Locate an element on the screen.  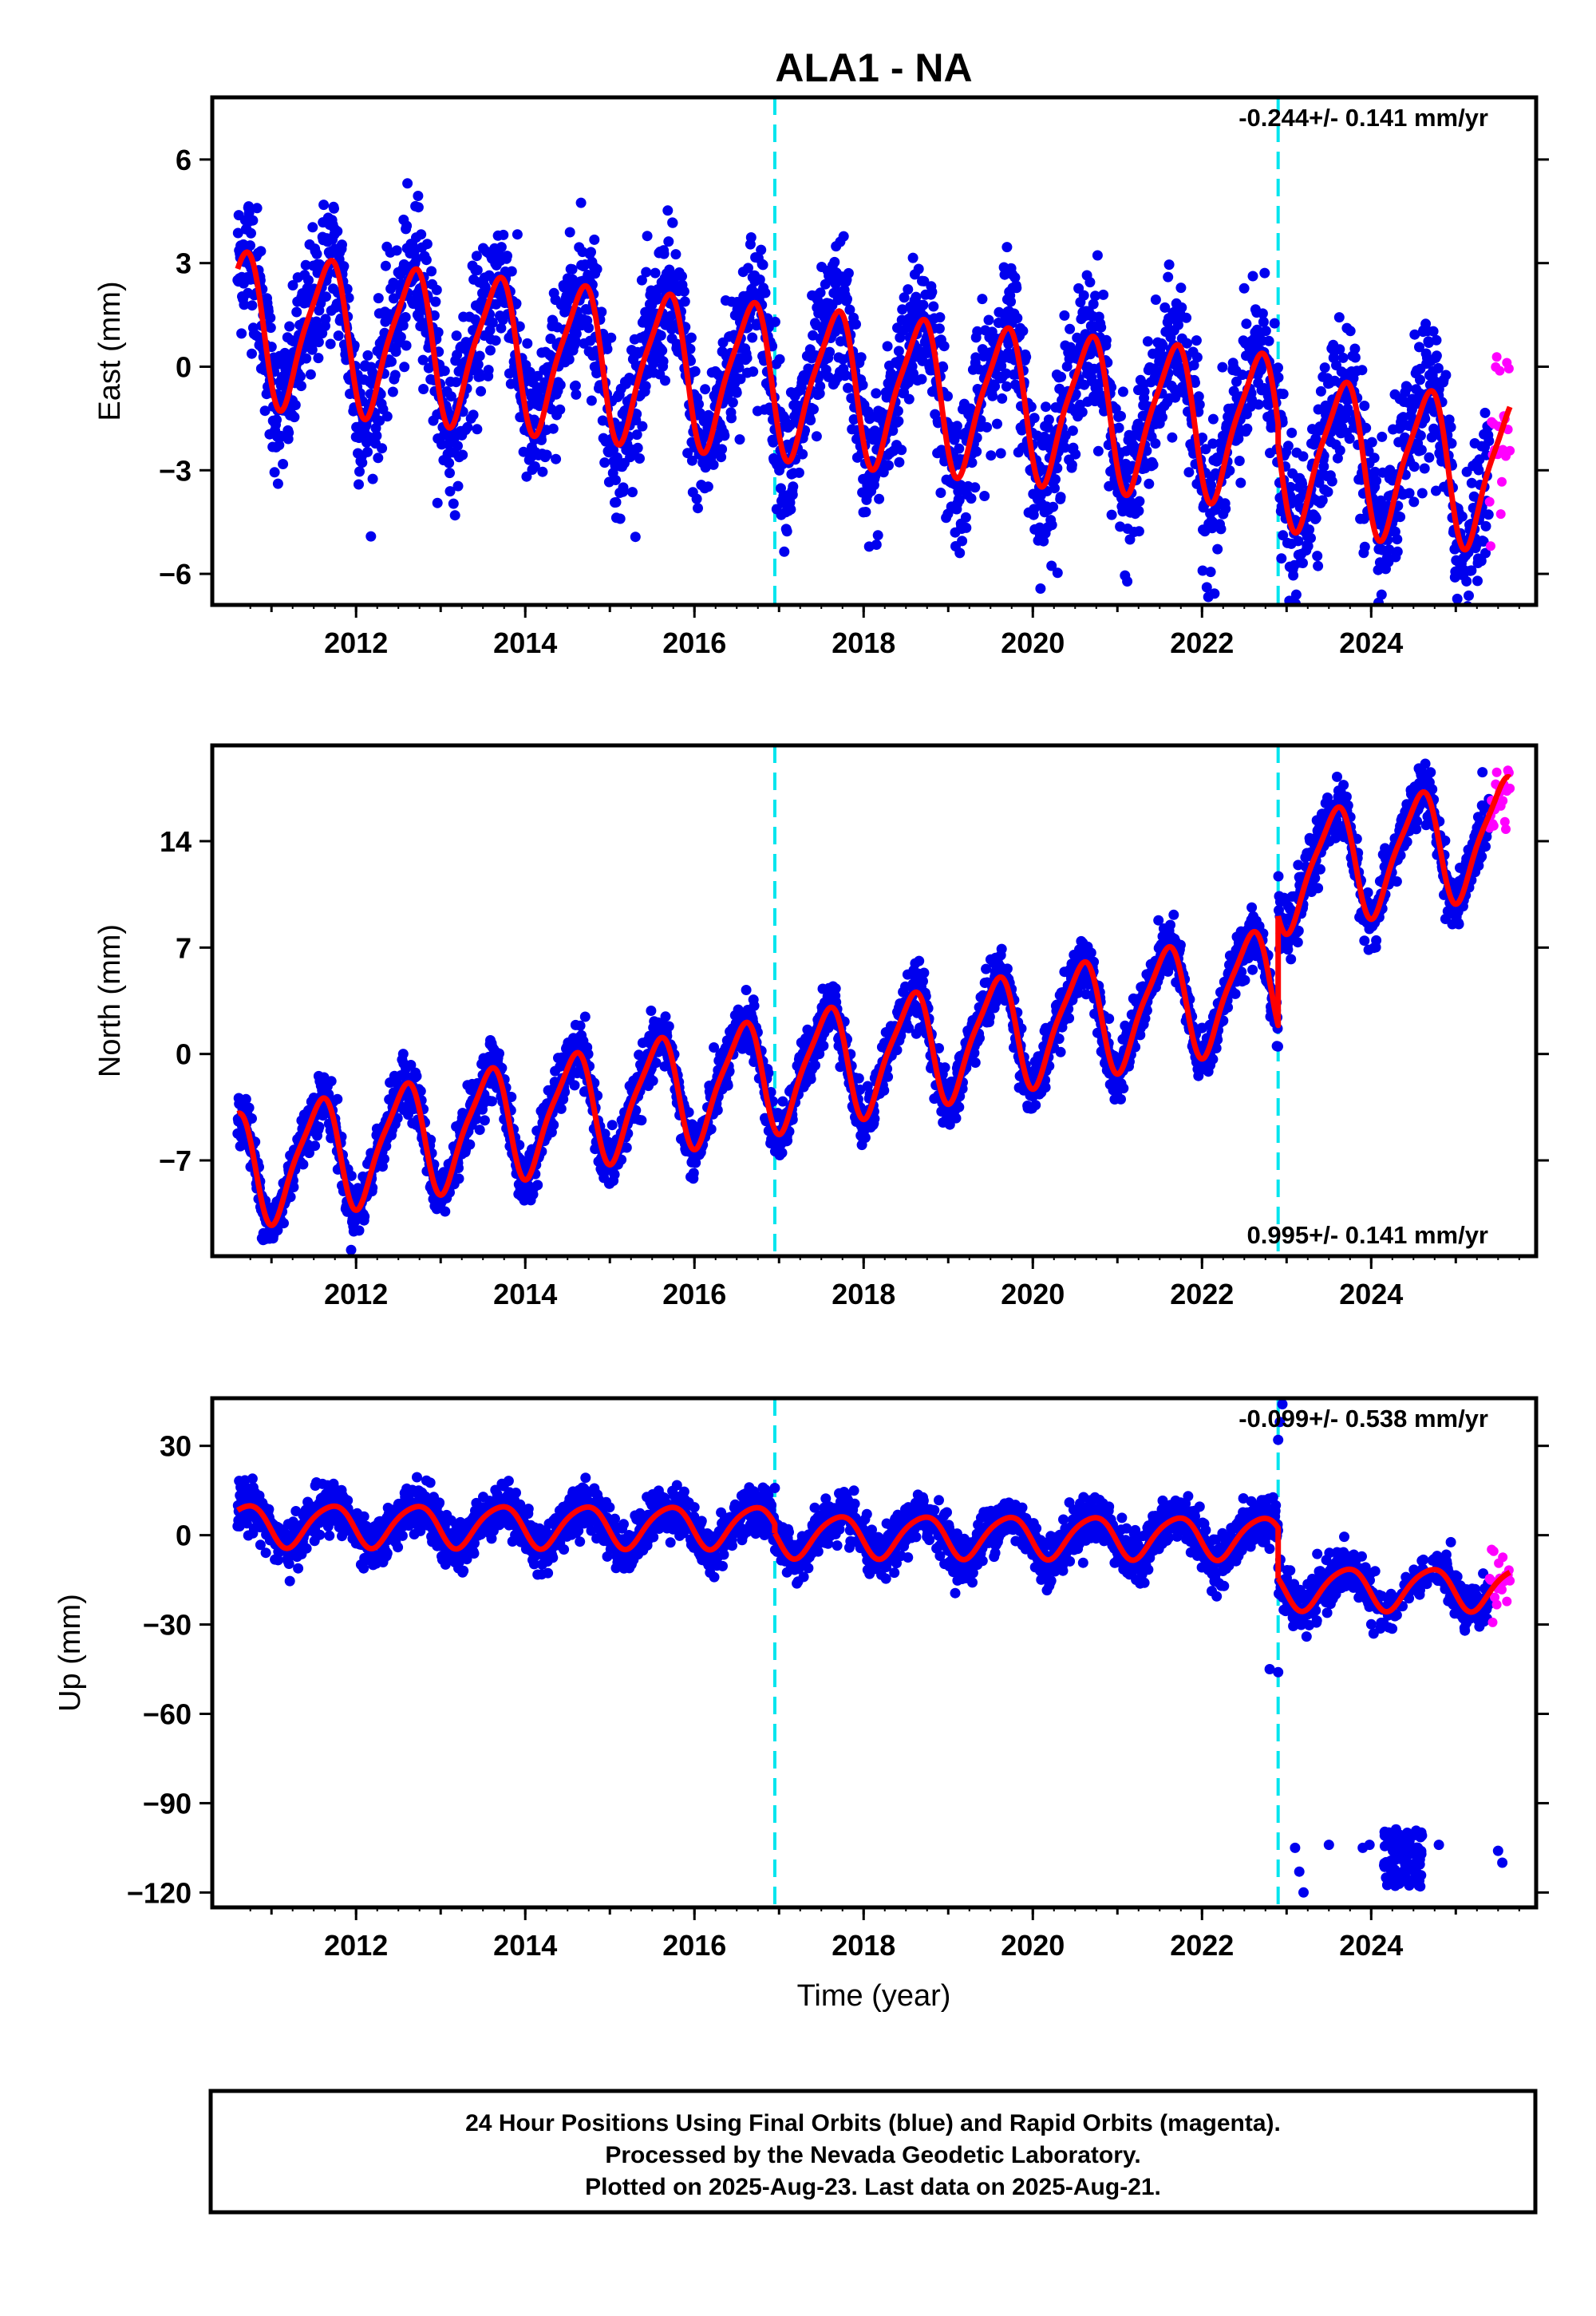
y-tick-label: 0 is located at coordinates (184, 366).